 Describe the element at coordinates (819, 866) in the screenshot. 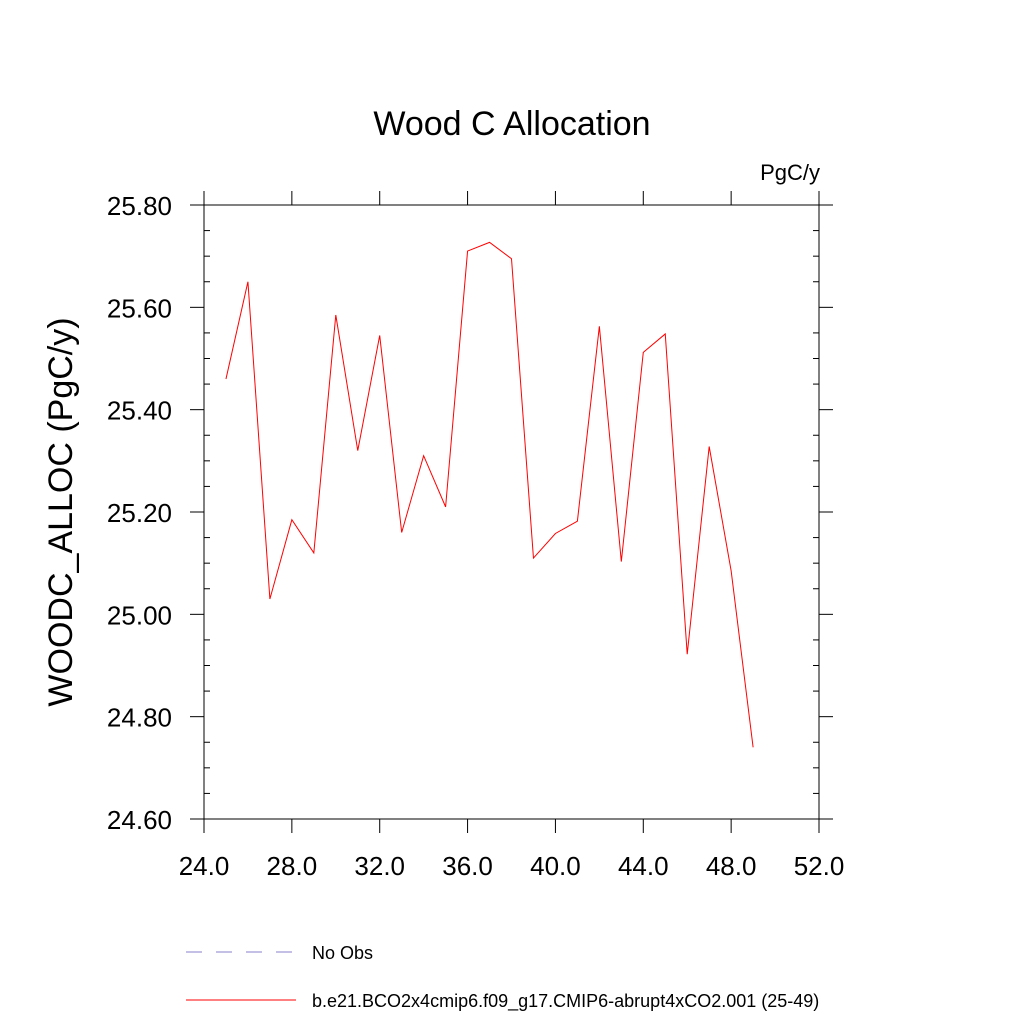

I see `x-tick-label: 52.0` at that location.